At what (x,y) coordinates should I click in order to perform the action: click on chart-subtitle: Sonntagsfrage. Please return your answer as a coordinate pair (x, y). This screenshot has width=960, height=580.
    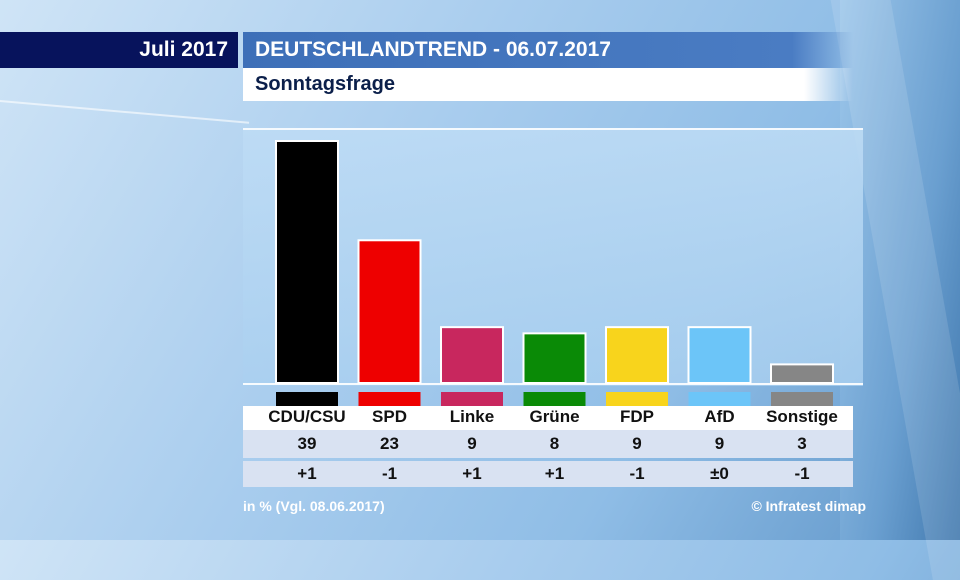
    Looking at the image, I should click on (548, 84).